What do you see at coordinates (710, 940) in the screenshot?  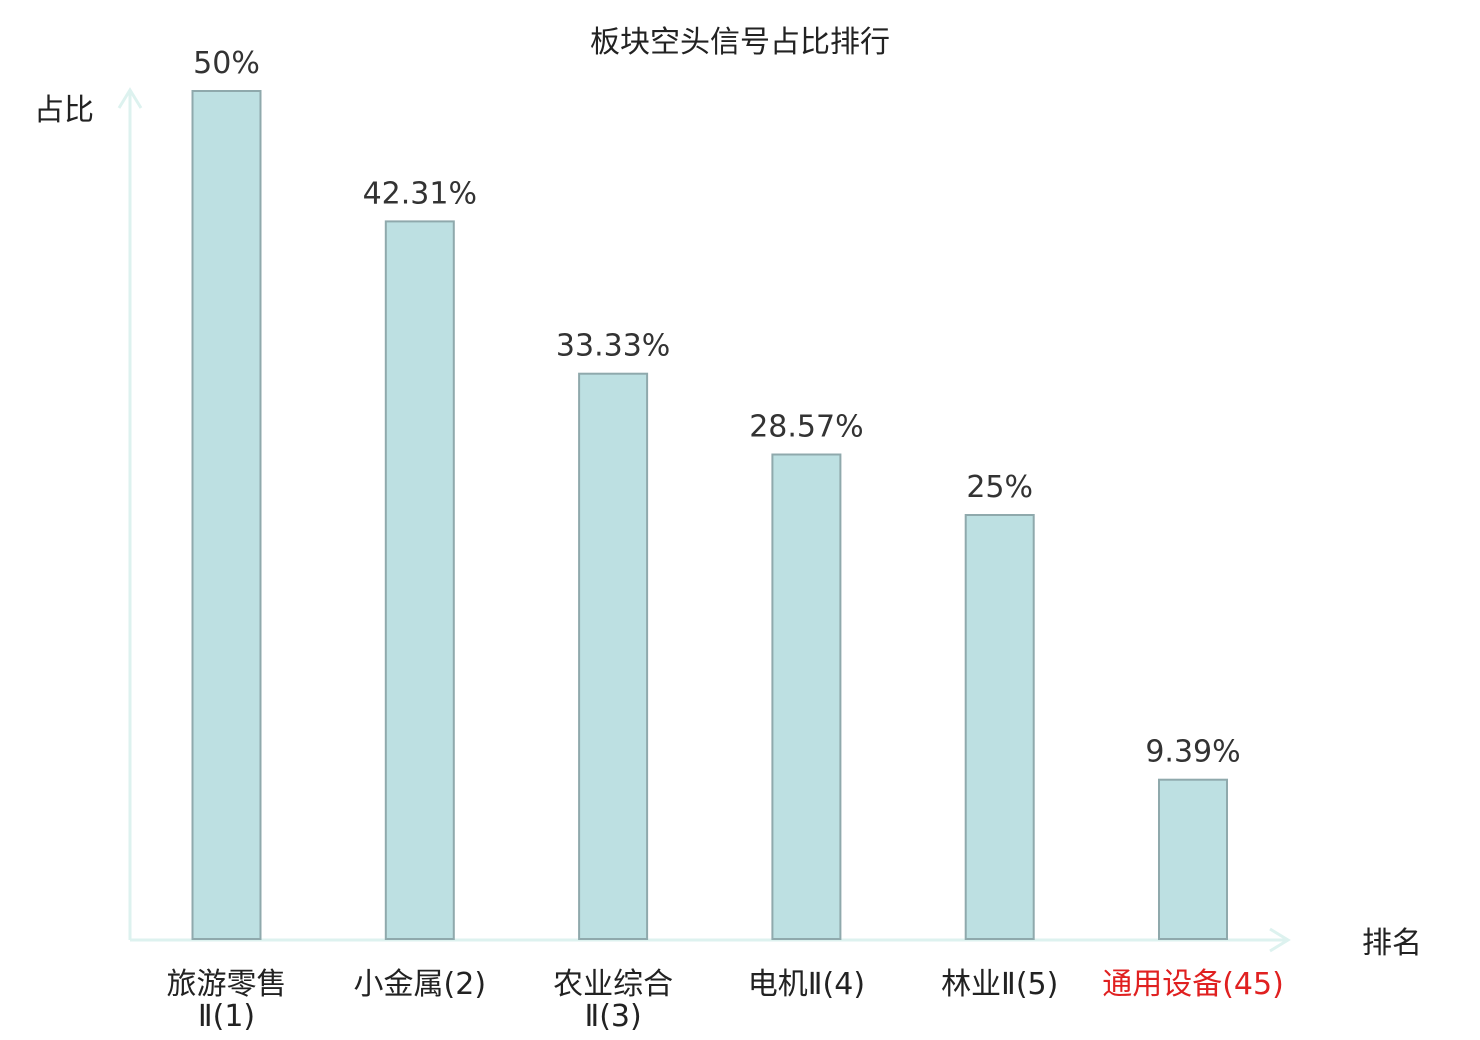 I see `x-axis` at bounding box center [710, 940].